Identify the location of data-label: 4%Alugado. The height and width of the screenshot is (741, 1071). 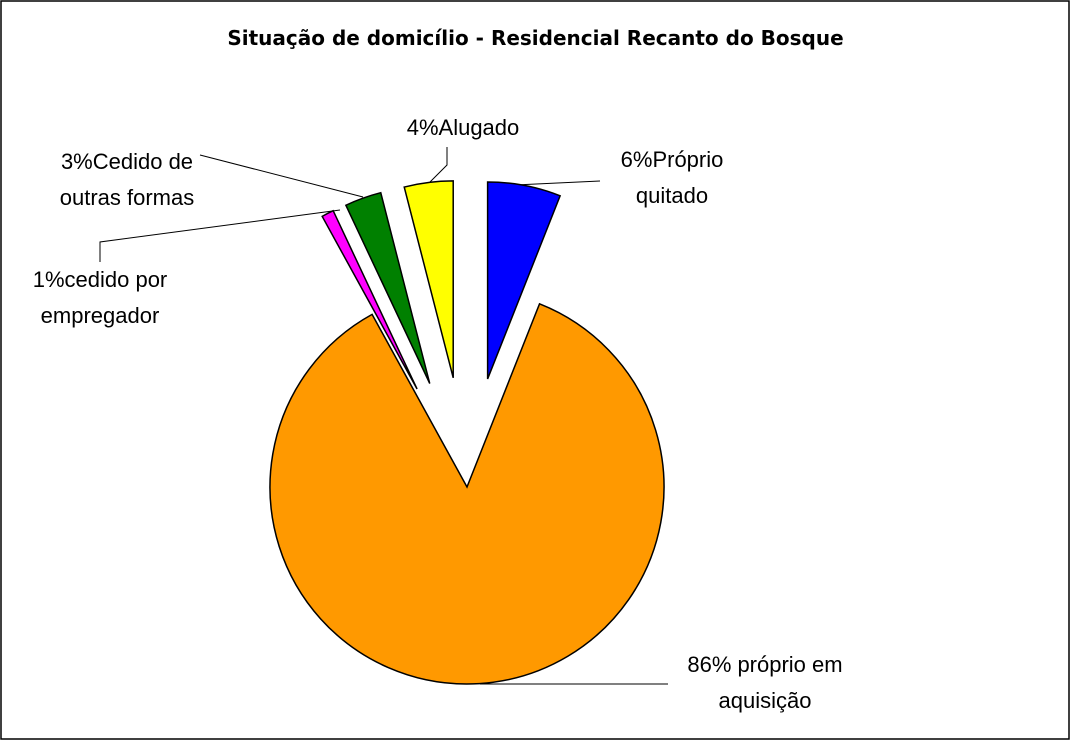
(463, 128).